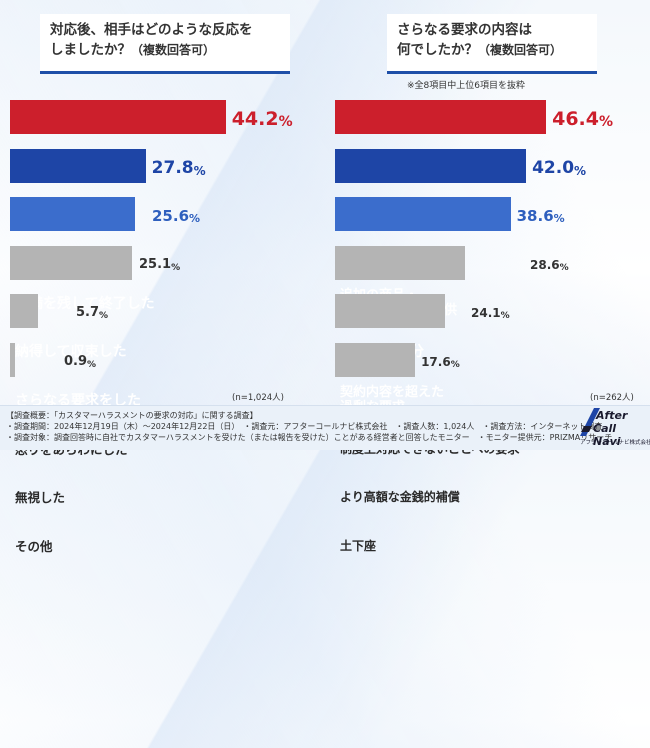  I want to click on bar-value-number: 0.9, so click(76, 361).